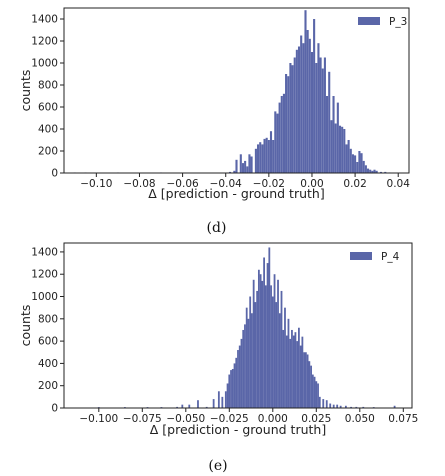  What do you see at coordinates (375, 257) in the screenshot?
I see `legend: P_4` at bounding box center [375, 257].